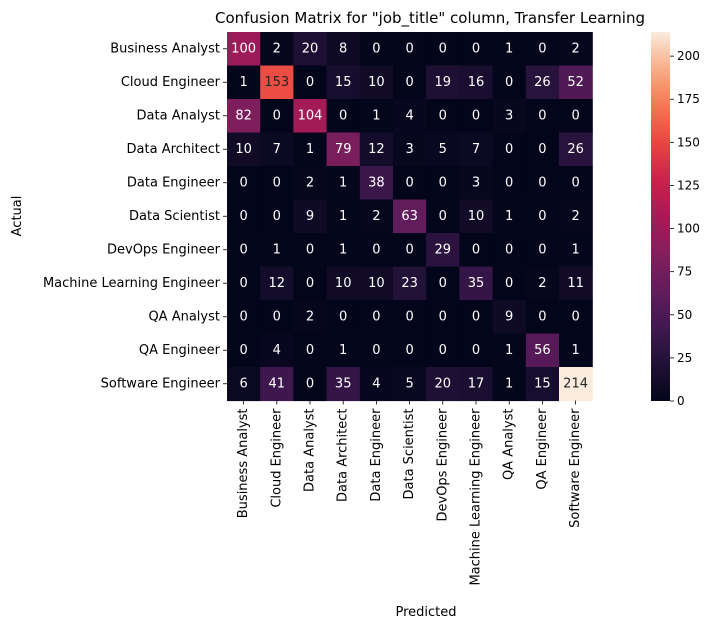  I want to click on colorbar-tick-label: 75, so click(684, 272).